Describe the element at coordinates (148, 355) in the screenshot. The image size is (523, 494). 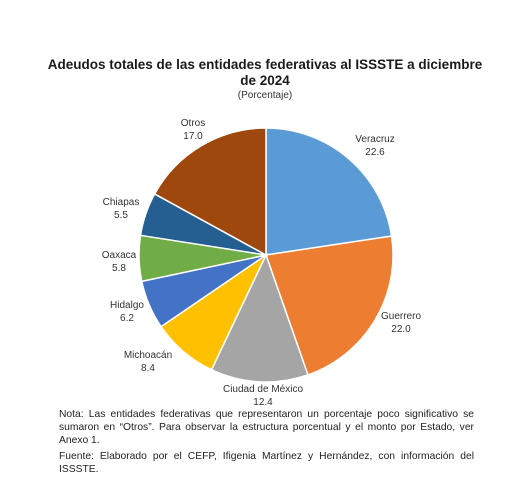
I see `slice-label-name: Michoacán` at that location.